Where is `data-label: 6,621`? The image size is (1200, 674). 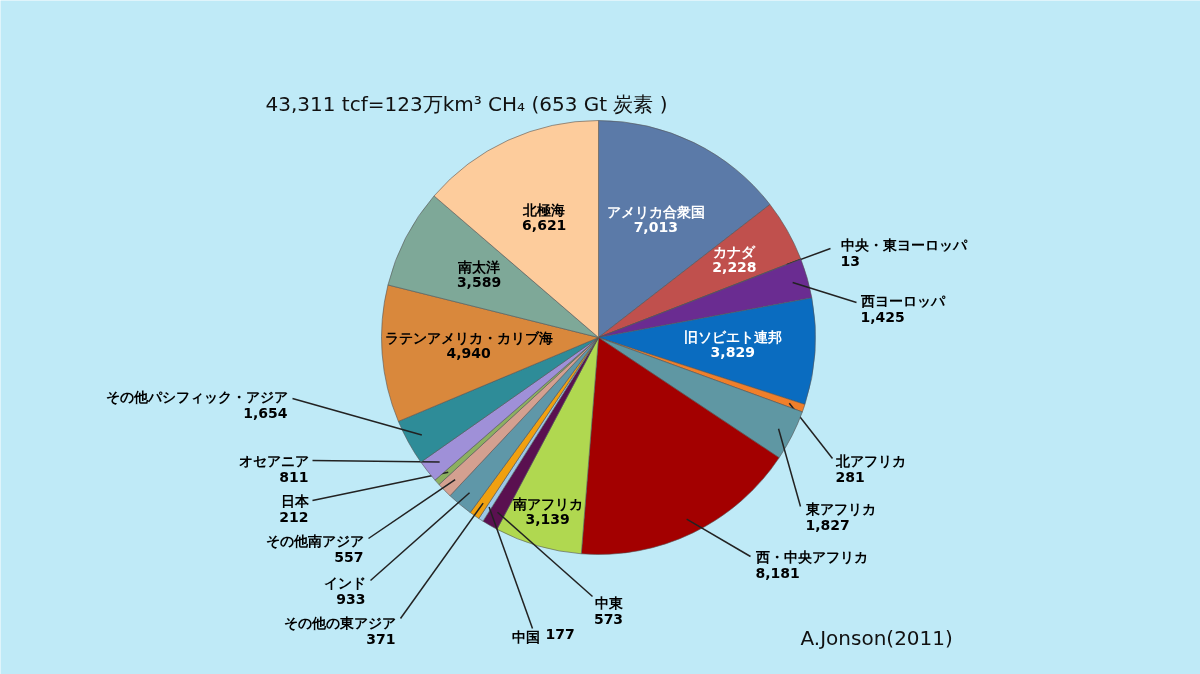
data-label: 6,621 is located at coordinates (544, 225).